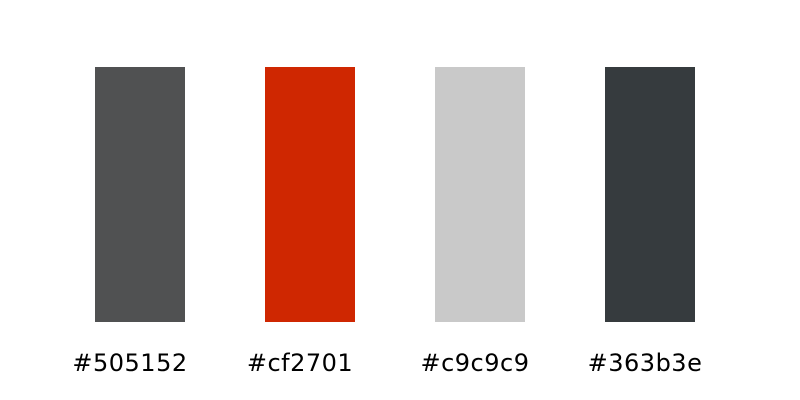 This screenshot has width=800, height=400. What do you see at coordinates (645, 363) in the screenshot?
I see `swatch-hex-label: #363b3e` at bounding box center [645, 363].